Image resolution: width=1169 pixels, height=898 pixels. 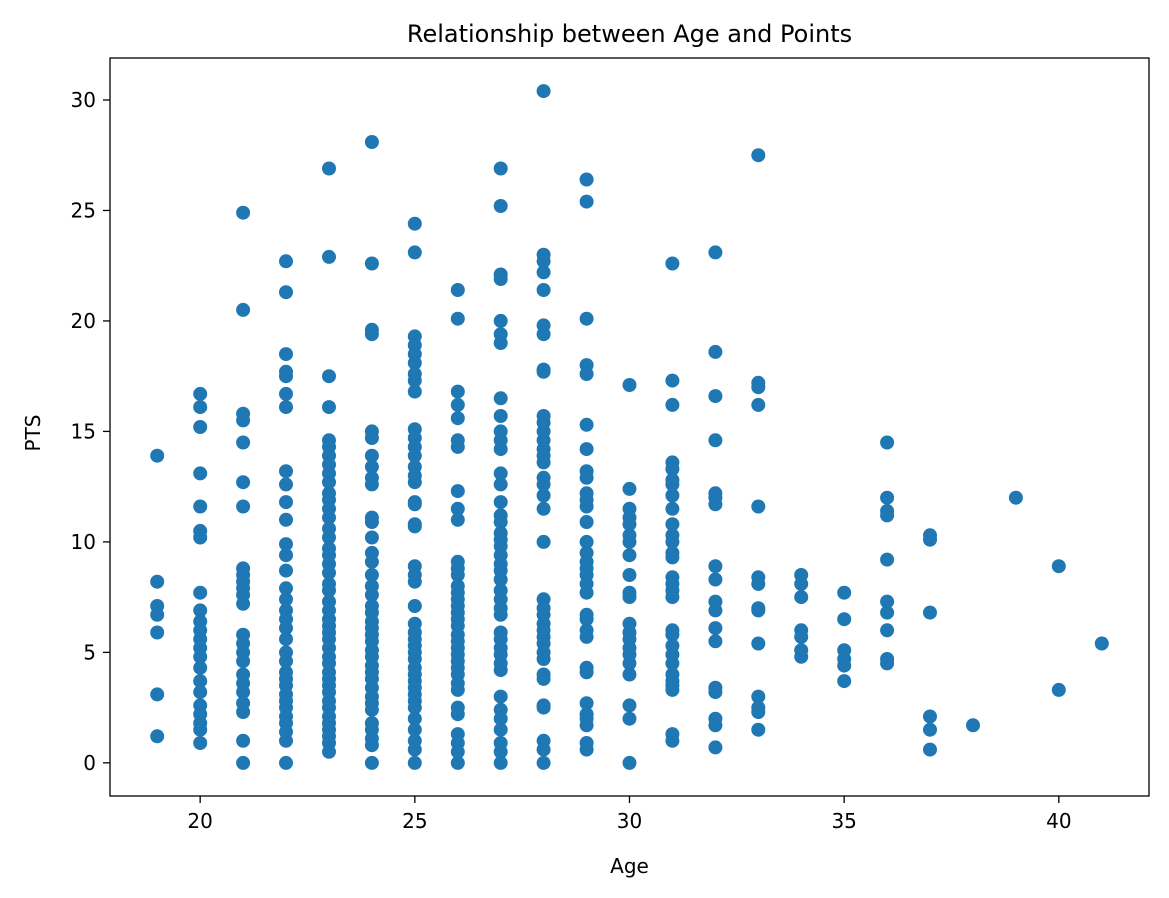 I want to click on y-tick-label: 20, so click(x=83, y=321).